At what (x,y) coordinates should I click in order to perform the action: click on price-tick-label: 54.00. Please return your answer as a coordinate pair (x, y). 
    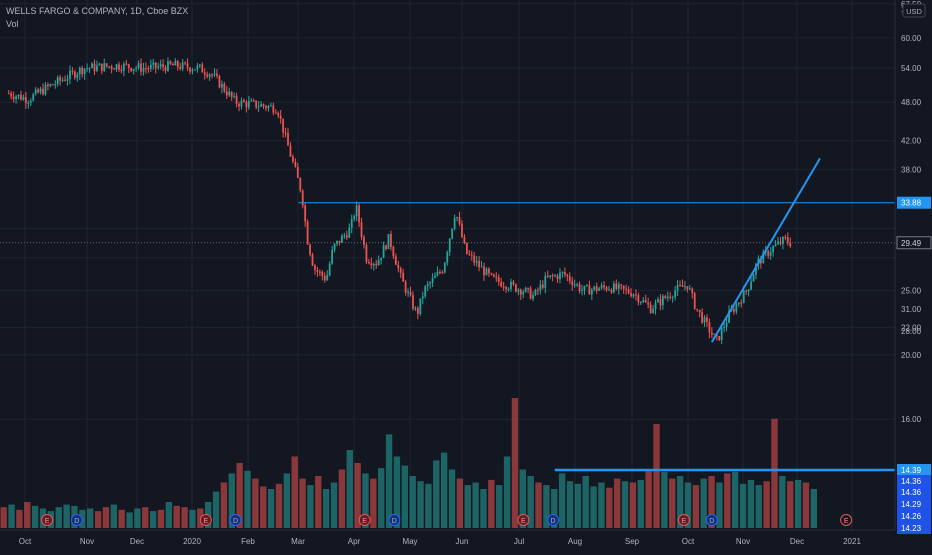
    Looking at the image, I should click on (911, 68).